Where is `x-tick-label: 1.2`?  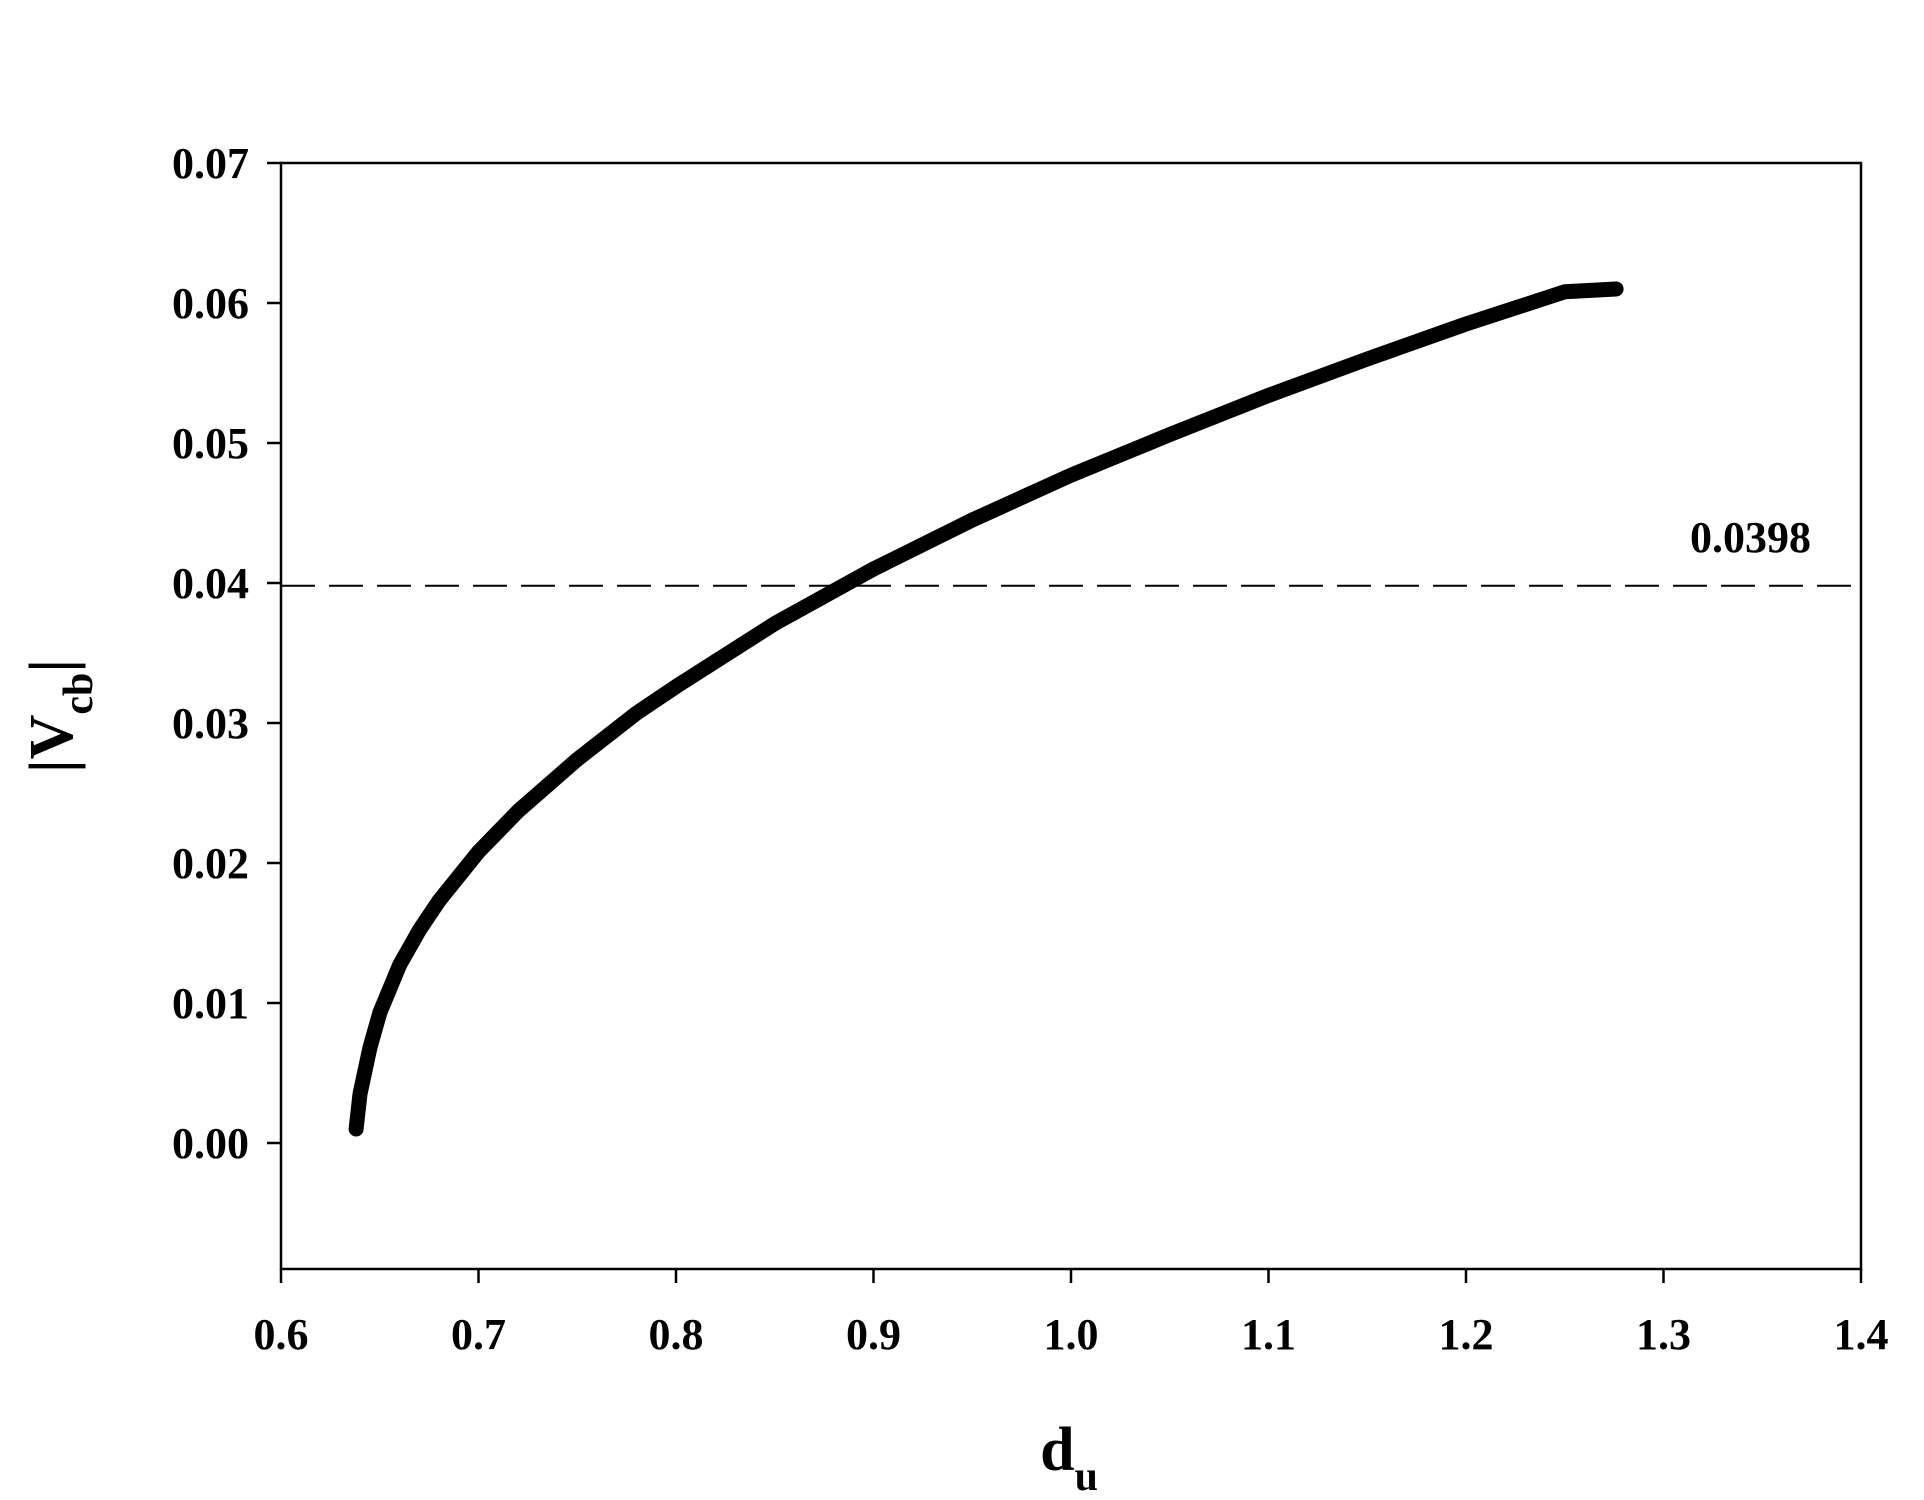 x-tick-label: 1.2 is located at coordinates (1466, 1334).